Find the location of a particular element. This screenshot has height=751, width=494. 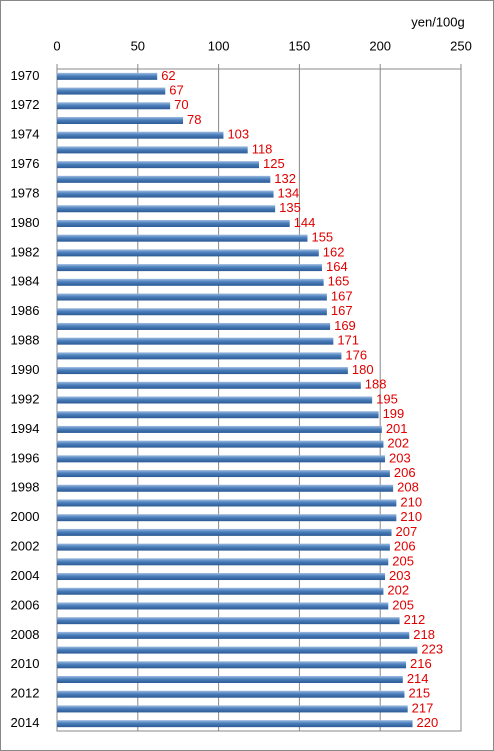

value-label: 135 is located at coordinates (290, 207).